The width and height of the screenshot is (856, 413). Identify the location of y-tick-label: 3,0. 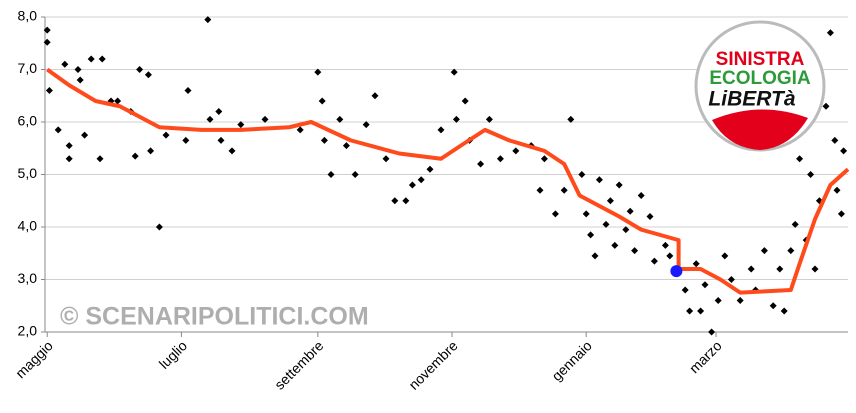
(28, 278).